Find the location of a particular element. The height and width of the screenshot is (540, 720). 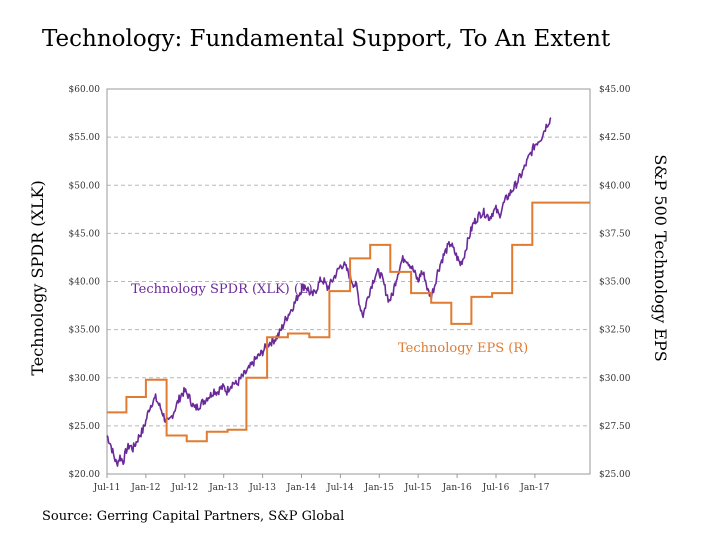

x-tick-label: Jul-15 is located at coordinates (418, 488).